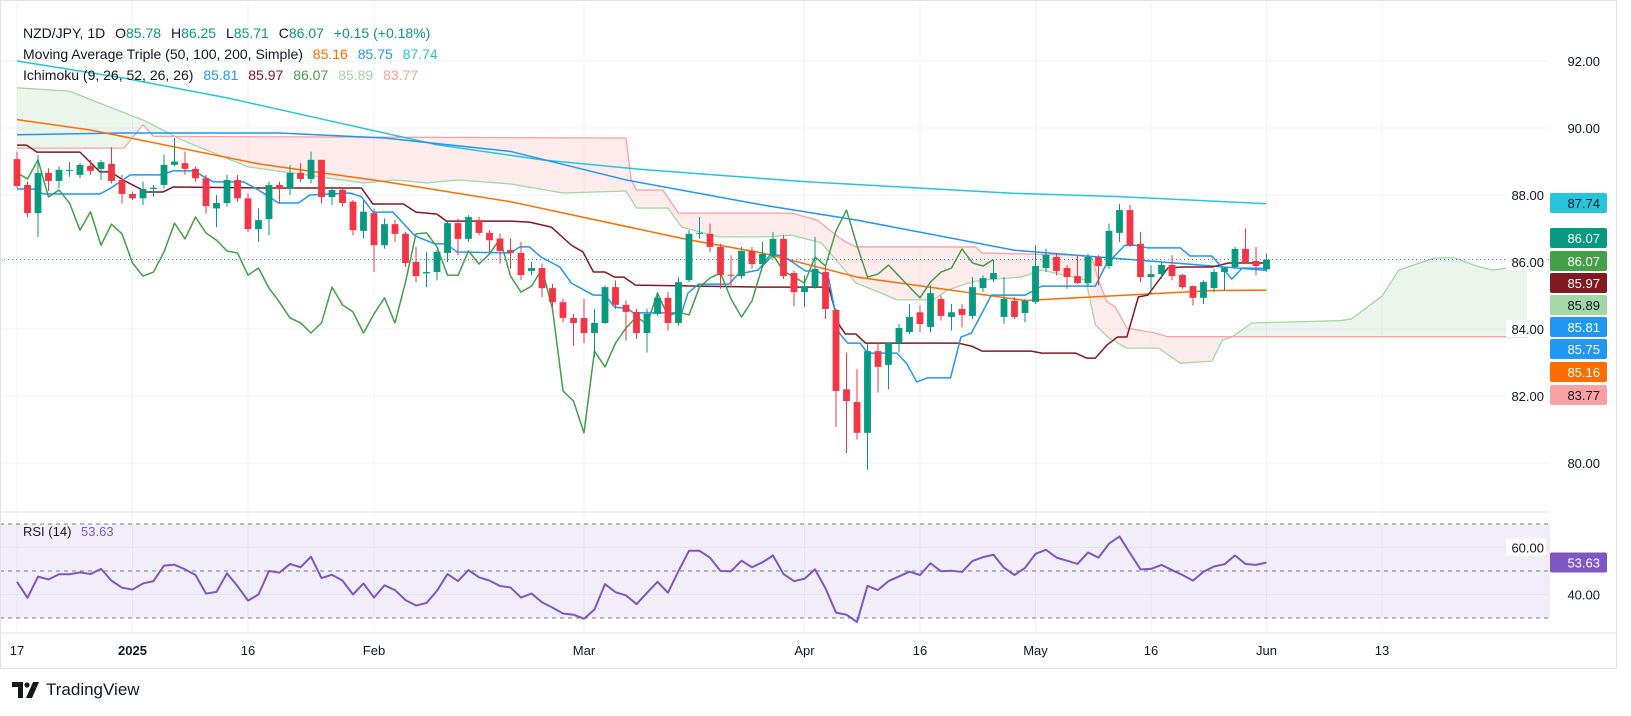 Image resolution: width=1631 pixels, height=716 pixels. Describe the element at coordinates (64, 33) in the screenshot. I see `symbol-title: NZD/JPY, 1D` at that location.